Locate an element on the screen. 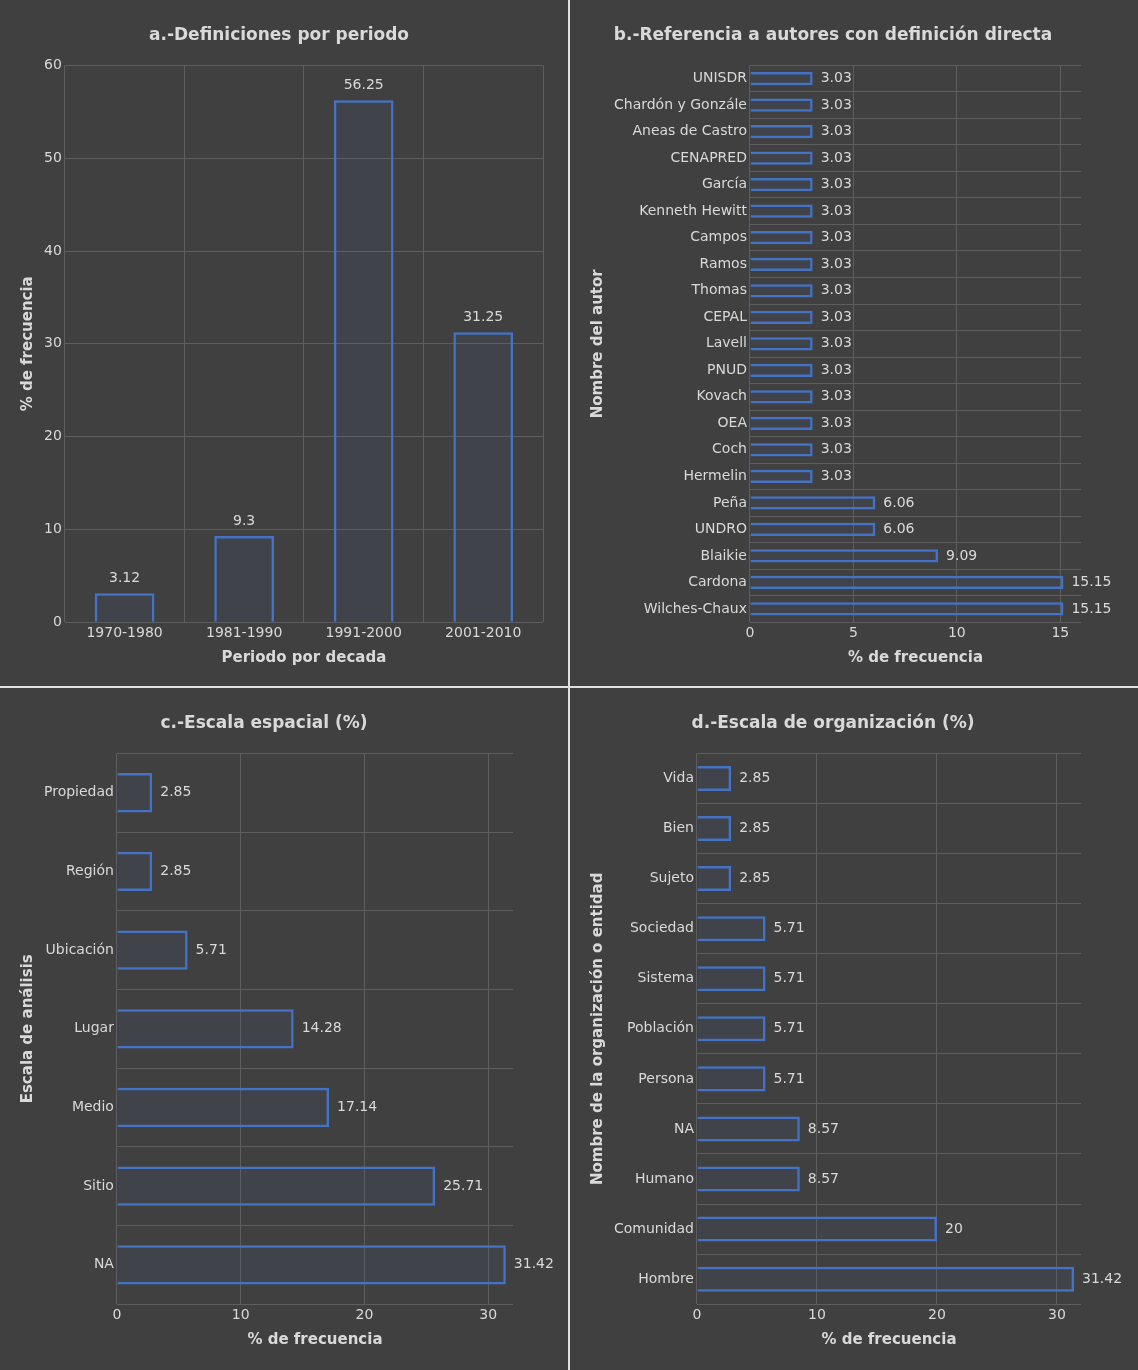 The height and width of the screenshot is (1370, 1138). y-tick-label: Kovach is located at coordinates (721, 395).